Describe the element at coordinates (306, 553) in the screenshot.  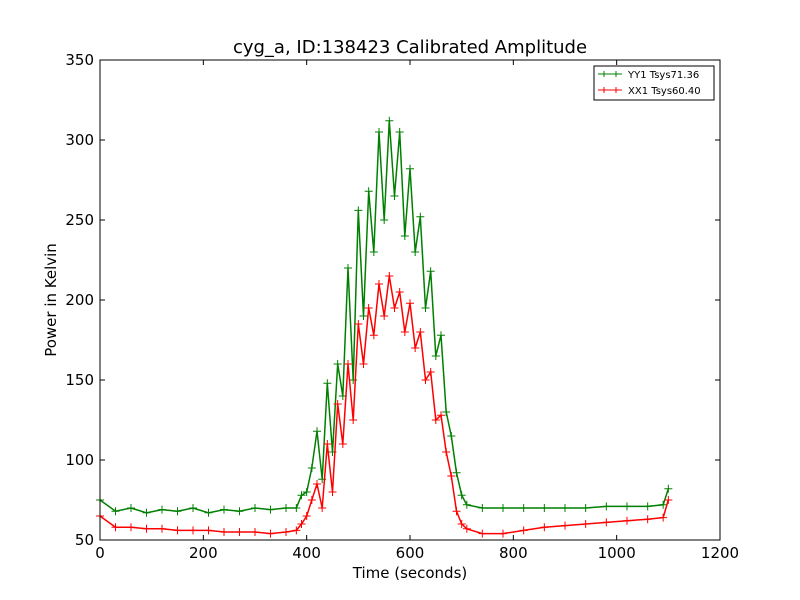
I see `x-tick-label: 400` at that location.